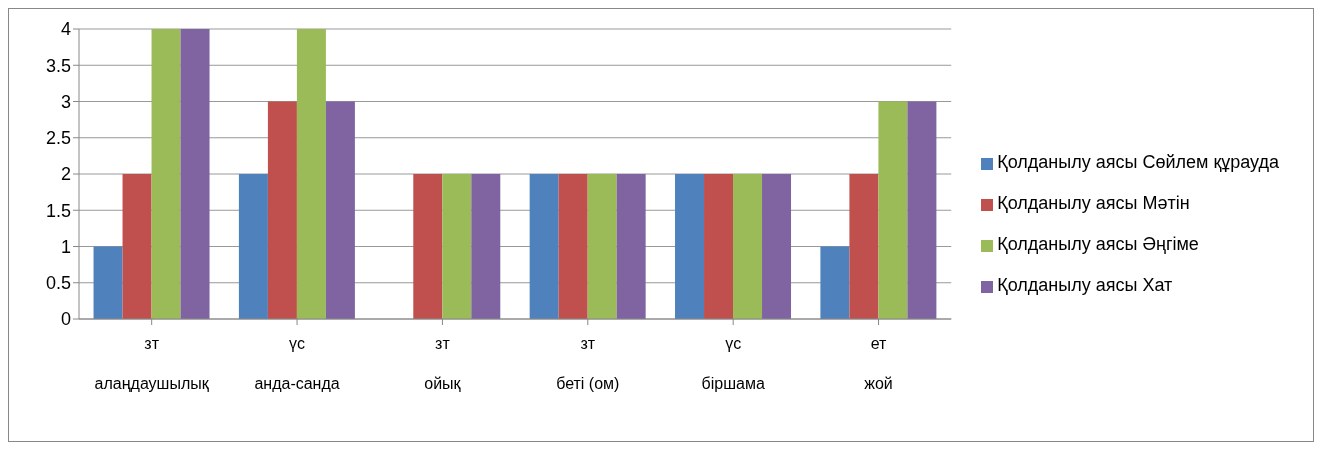  Describe the element at coordinates (65, 174) in the screenshot. I see `y-tick-label: 2` at that location.